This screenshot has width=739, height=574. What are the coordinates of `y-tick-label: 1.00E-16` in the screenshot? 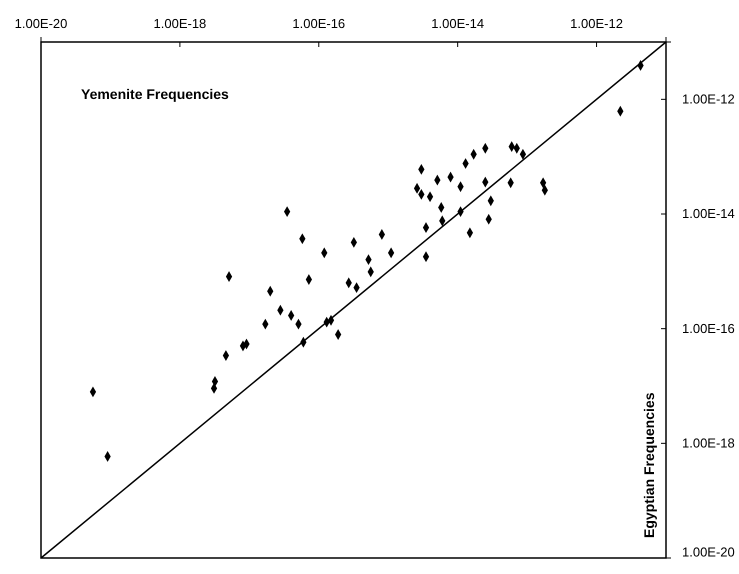 It's located at (708, 328).